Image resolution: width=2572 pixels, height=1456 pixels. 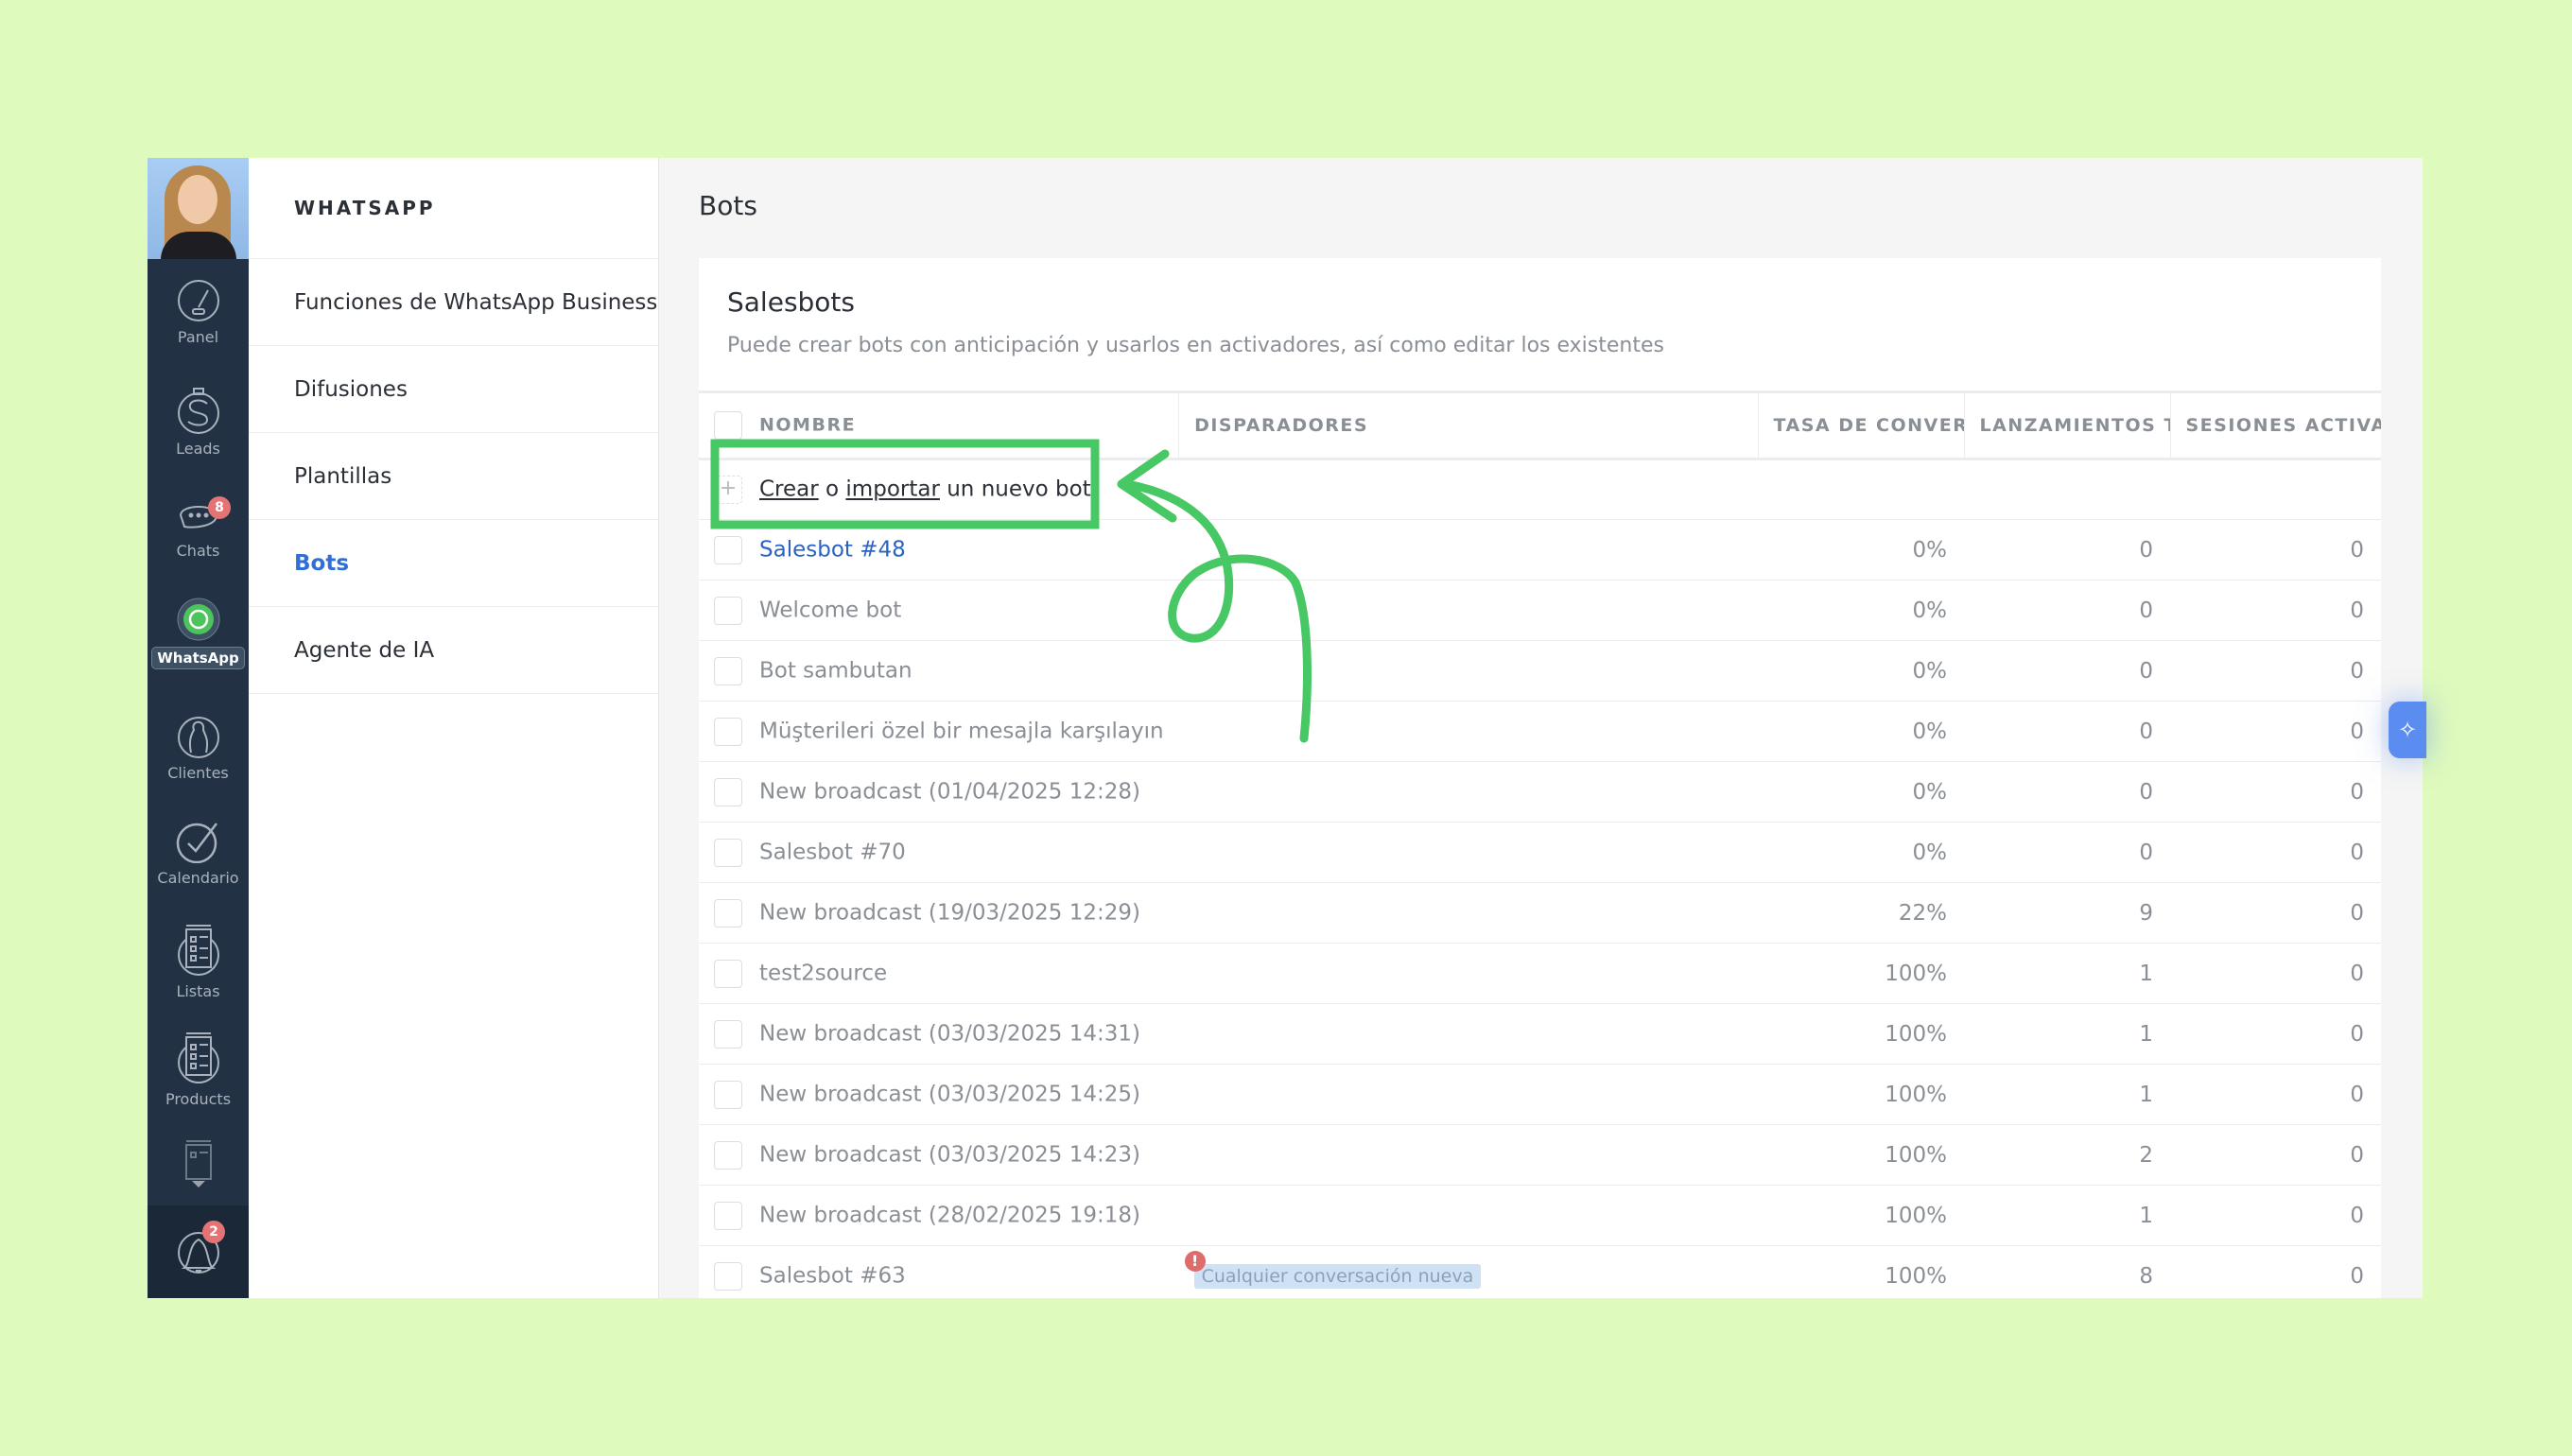 What do you see at coordinates (728, 205) in the screenshot?
I see `page-title: Bots` at bounding box center [728, 205].